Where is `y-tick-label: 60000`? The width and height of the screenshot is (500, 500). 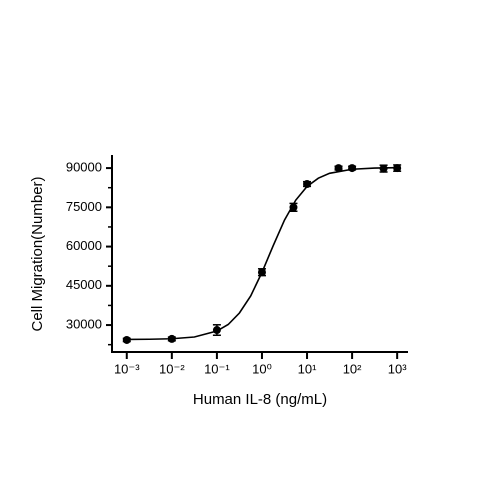
y-tick-label: 60000 is located at coordinates (84, 245).